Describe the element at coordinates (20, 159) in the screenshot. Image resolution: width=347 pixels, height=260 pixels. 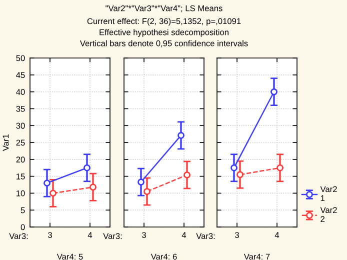
I see `y-tick-label: 20` at that location.